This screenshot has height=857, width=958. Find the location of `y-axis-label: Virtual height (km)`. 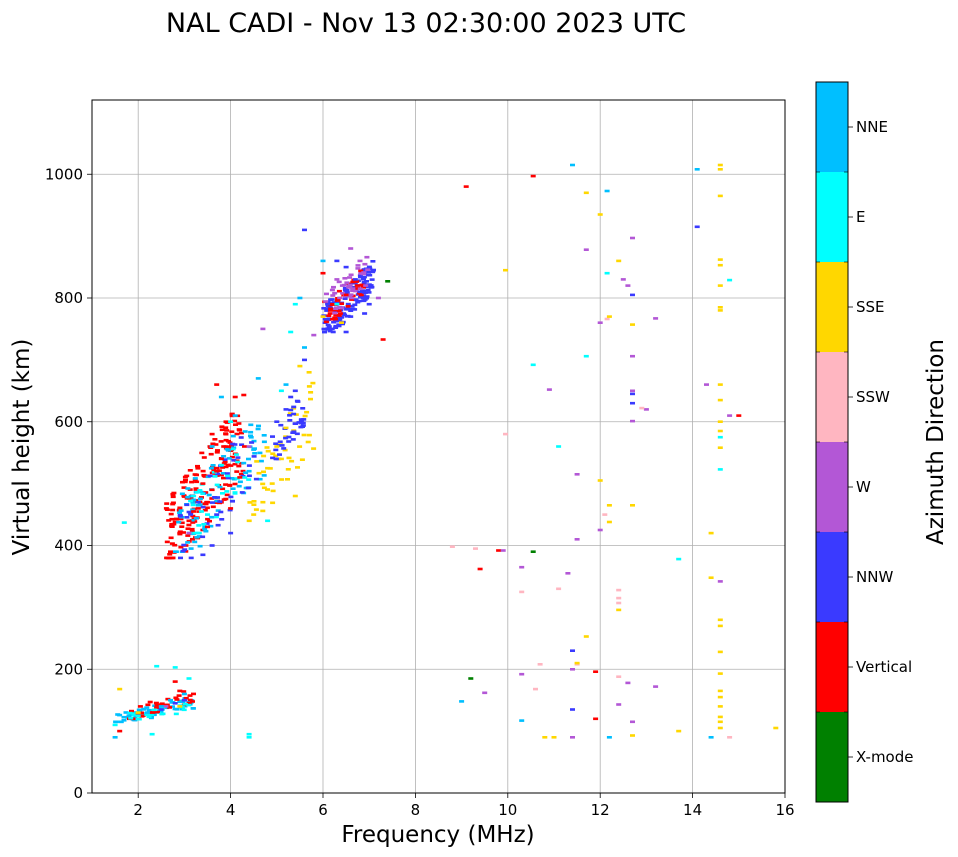

y-axis-label: Virtual height (km) is located at coordinates (22, 447).